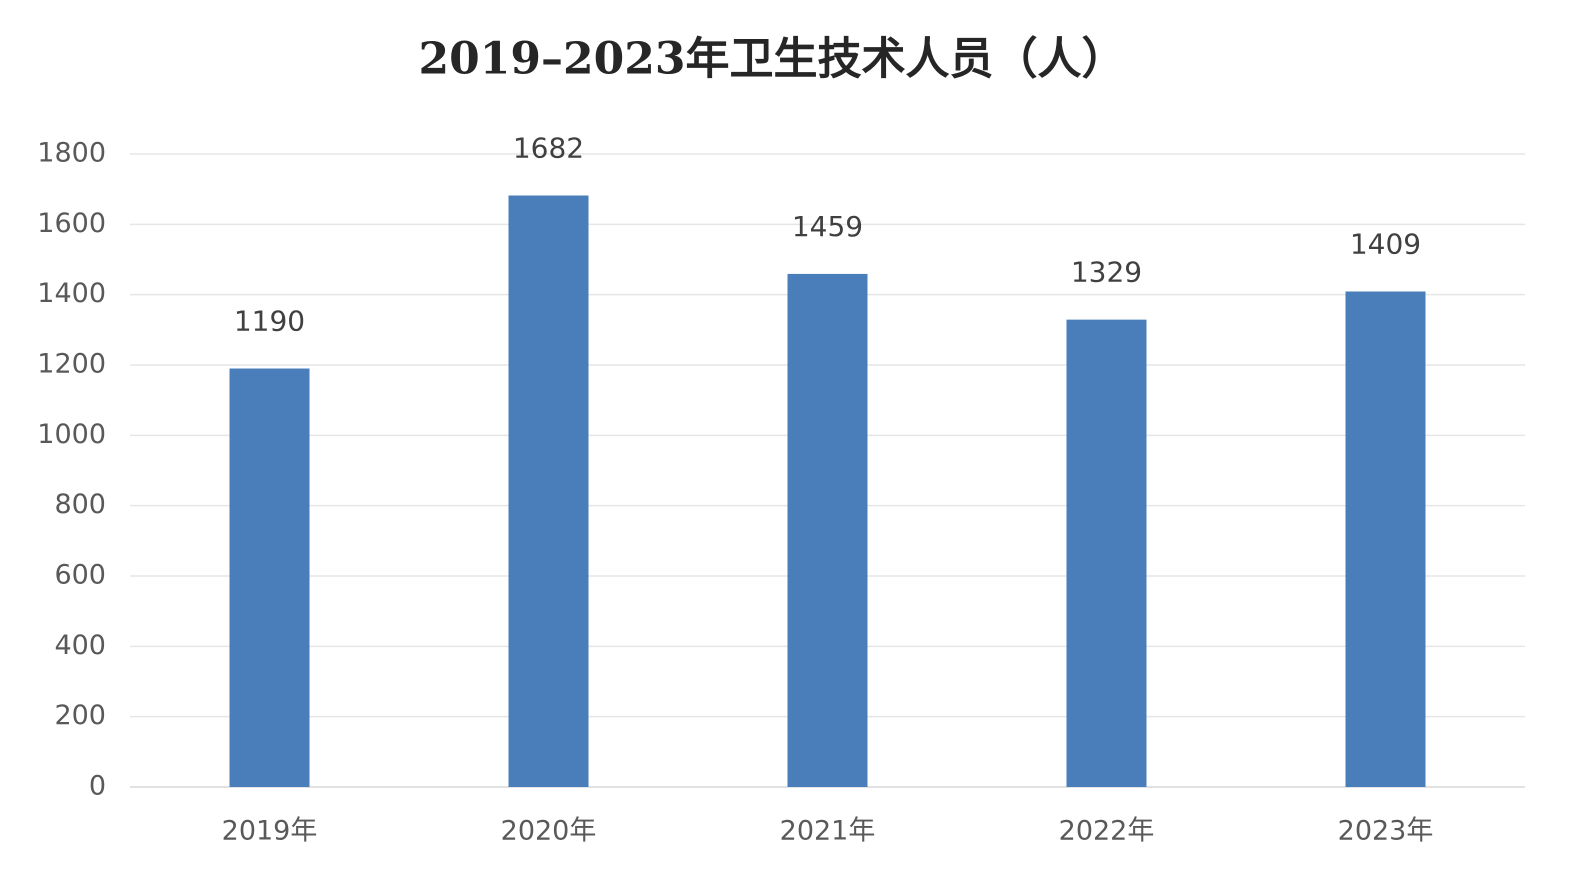 The height and width of the screenshot is (895, 1589). What do you see at coordinates (1106, 272) in the screenshot?
I see `data-label: 1329` at bounding box center [1106, 272].